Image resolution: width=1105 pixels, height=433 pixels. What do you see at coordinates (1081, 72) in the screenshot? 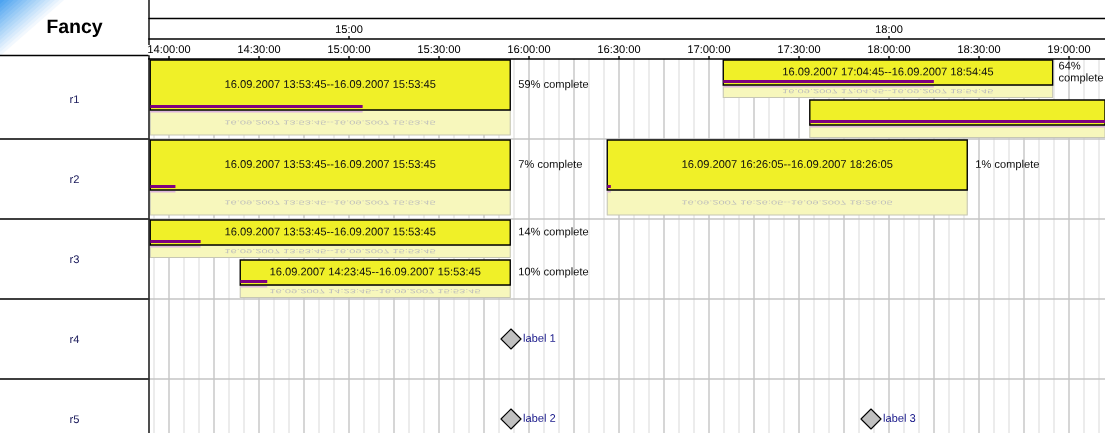
I see `annotation: 64% complete` at bounding box center [1081, 72].